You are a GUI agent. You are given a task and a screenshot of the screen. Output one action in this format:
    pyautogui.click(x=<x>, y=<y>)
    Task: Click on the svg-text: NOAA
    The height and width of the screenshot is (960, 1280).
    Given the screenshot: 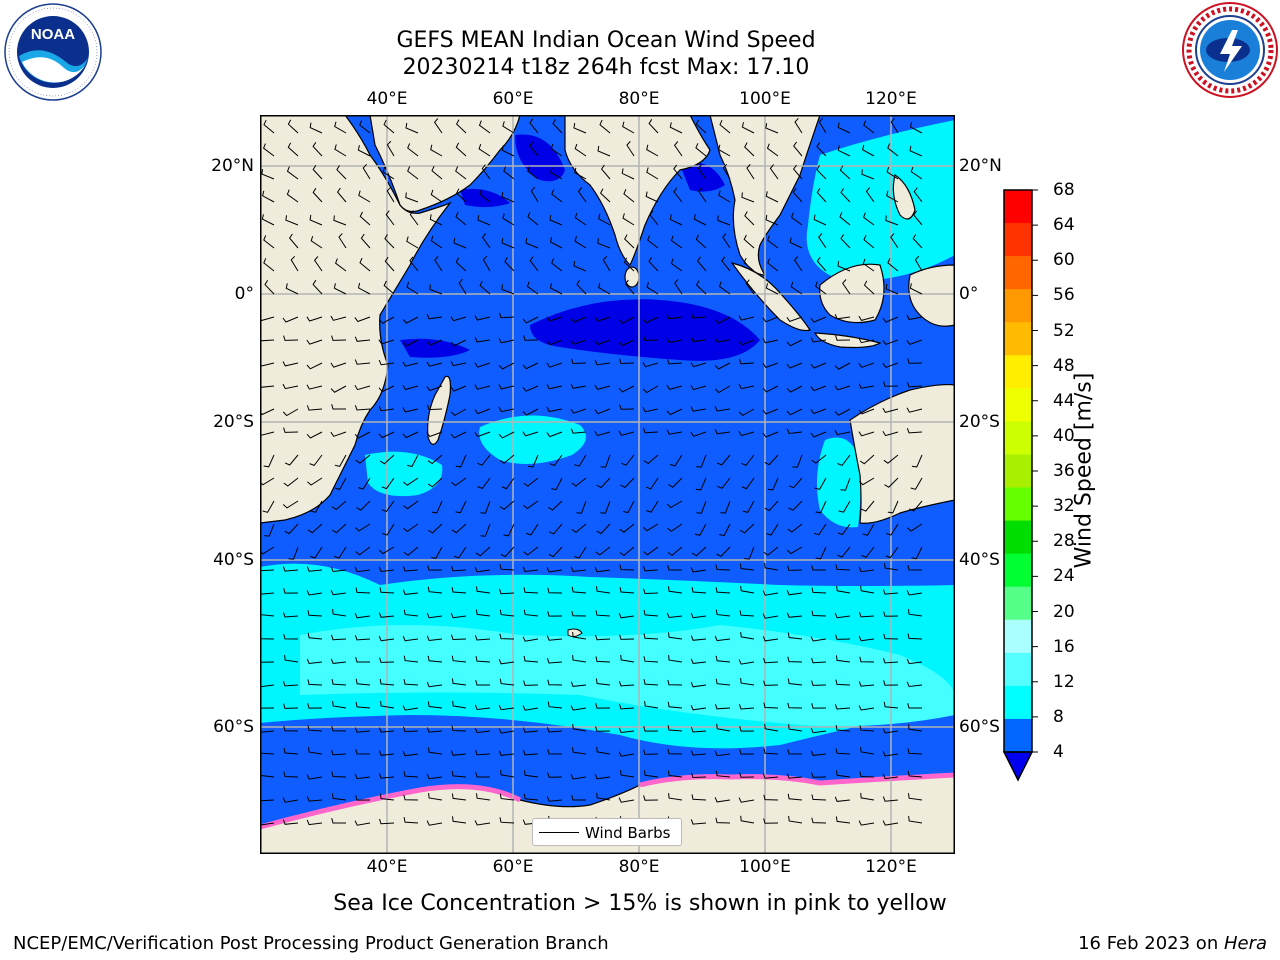 What is the action you would take?
    pyautogui.click(x=53, y=34)
    